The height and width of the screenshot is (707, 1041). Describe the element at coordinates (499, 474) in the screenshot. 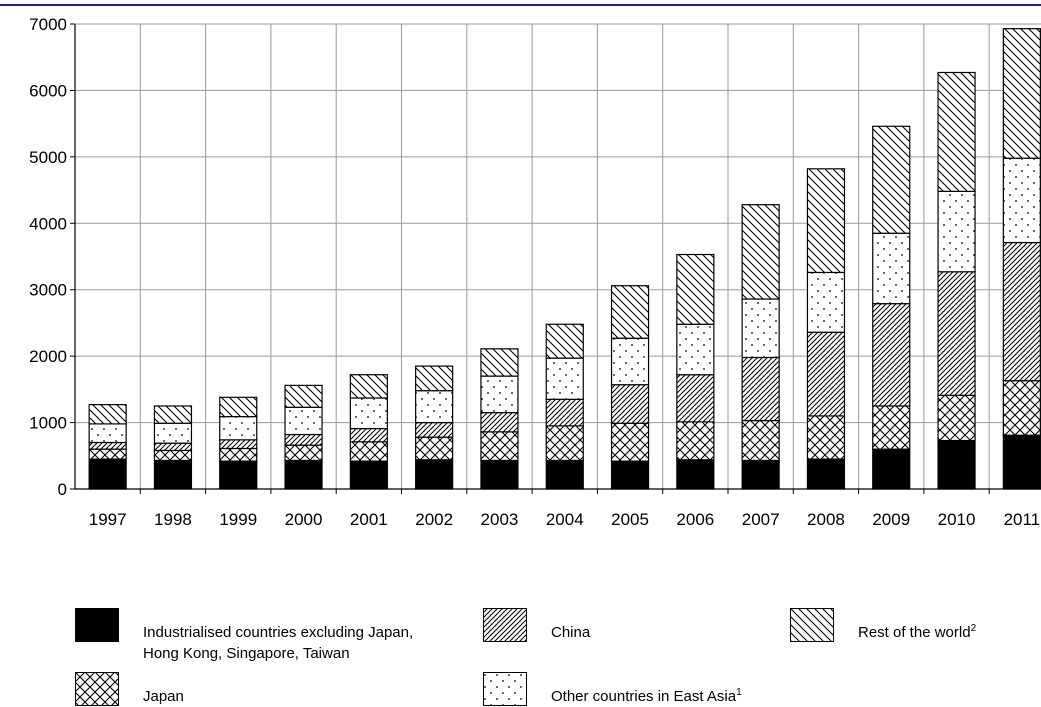

I see `bar-segment-solid-black-2003` at that location.